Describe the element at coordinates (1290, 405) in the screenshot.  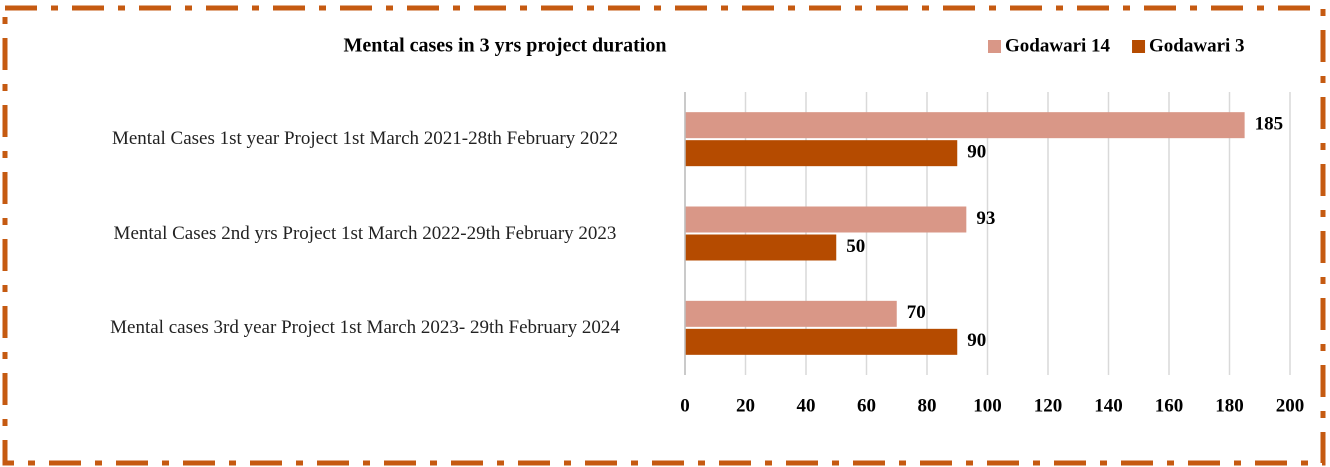
I see `x-tick-label: 200` at that location.